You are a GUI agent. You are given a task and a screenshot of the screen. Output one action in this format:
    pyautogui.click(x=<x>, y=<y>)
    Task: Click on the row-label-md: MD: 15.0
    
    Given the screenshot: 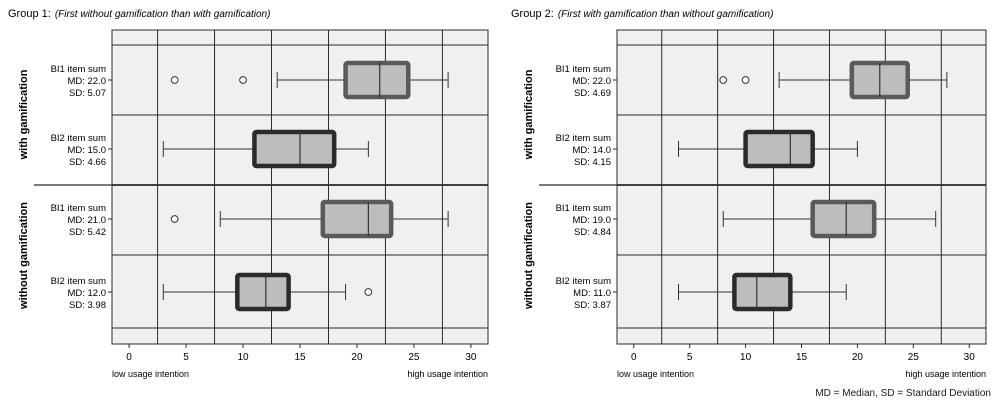 What is the action you would take?
    pyautogui.click(x=86, y=150)
    